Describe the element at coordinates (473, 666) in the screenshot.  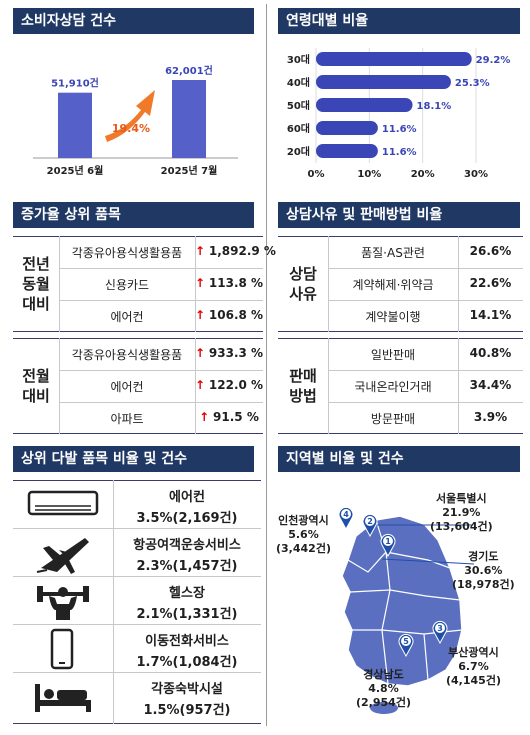
I see `region-pct: 6.7%` at that location.